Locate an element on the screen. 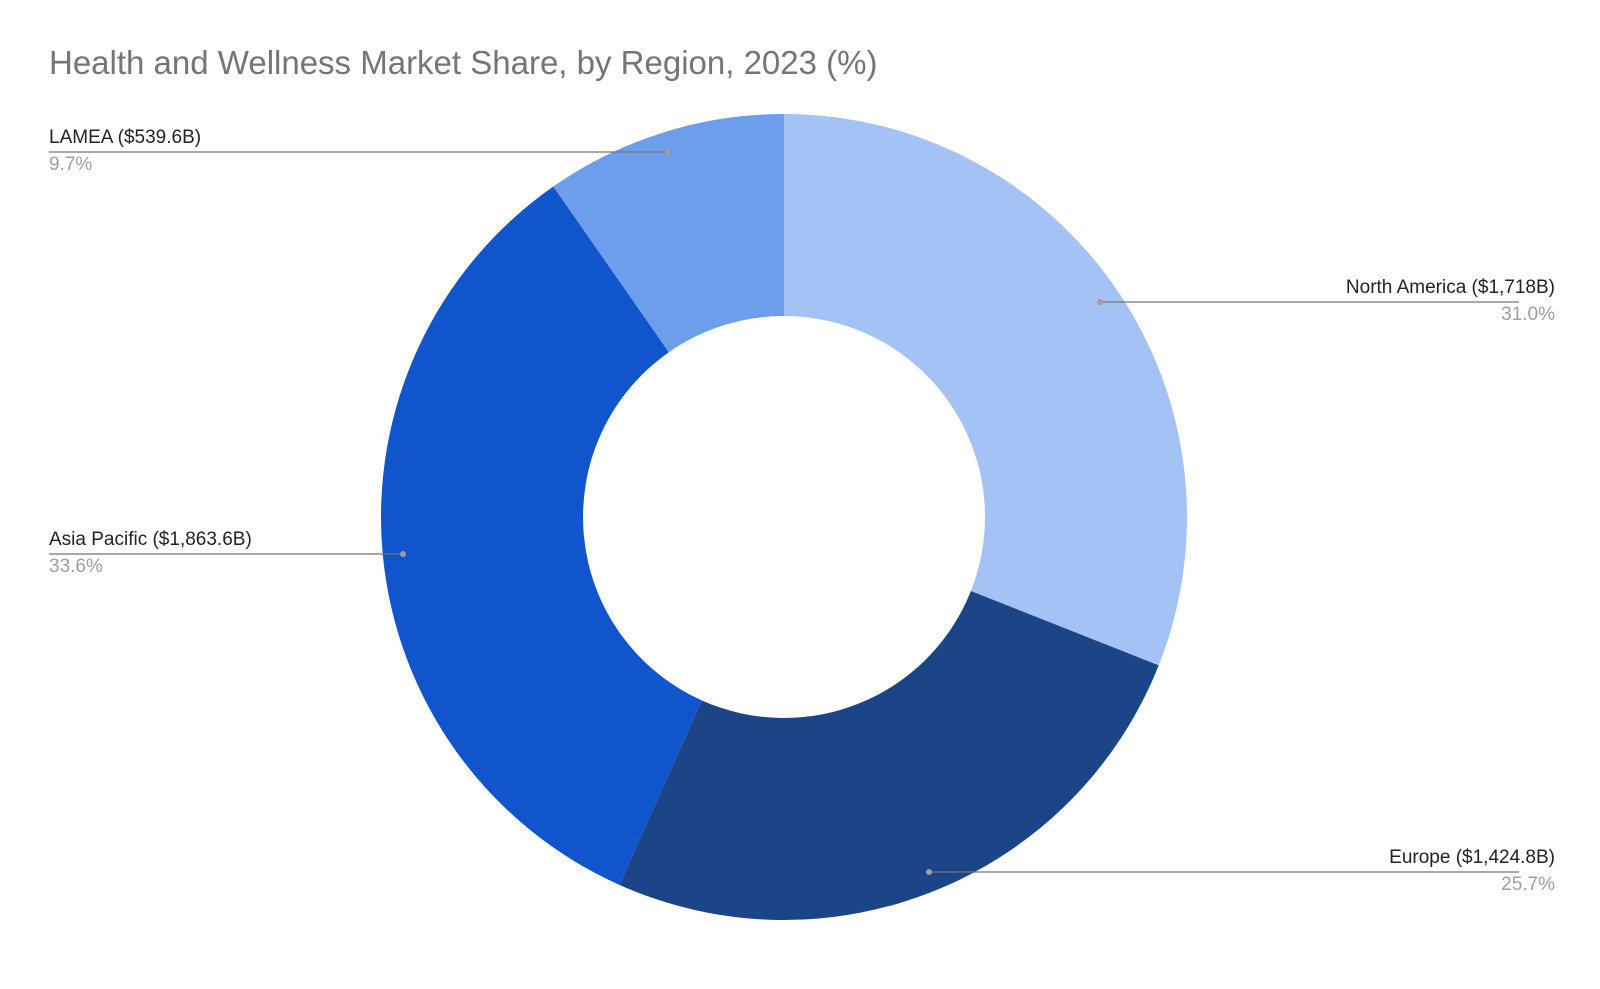 The height and width of the screenshot is (989, 1600). callout-name-north-america: North America ($1,718B) is located at coordinates (1450, 287).